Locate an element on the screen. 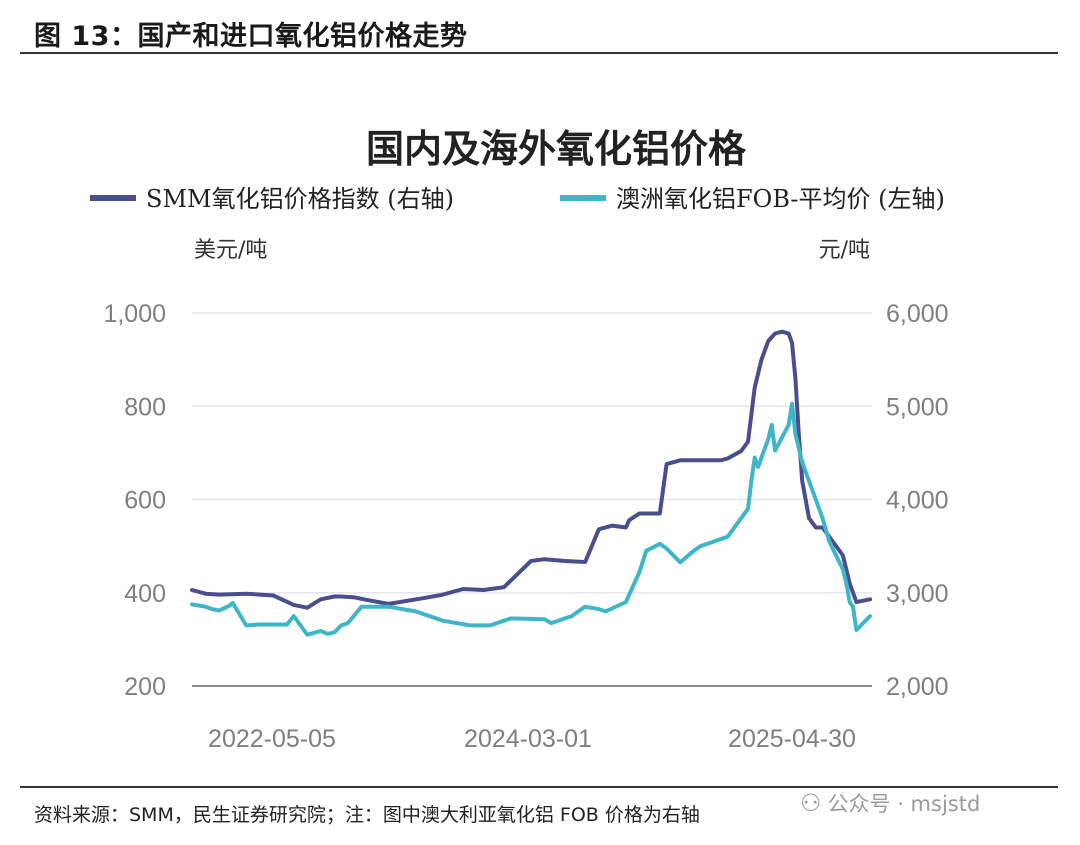 The image size is (1080, 845). left-tick-label: 400 is located at coordinates (145, 594).